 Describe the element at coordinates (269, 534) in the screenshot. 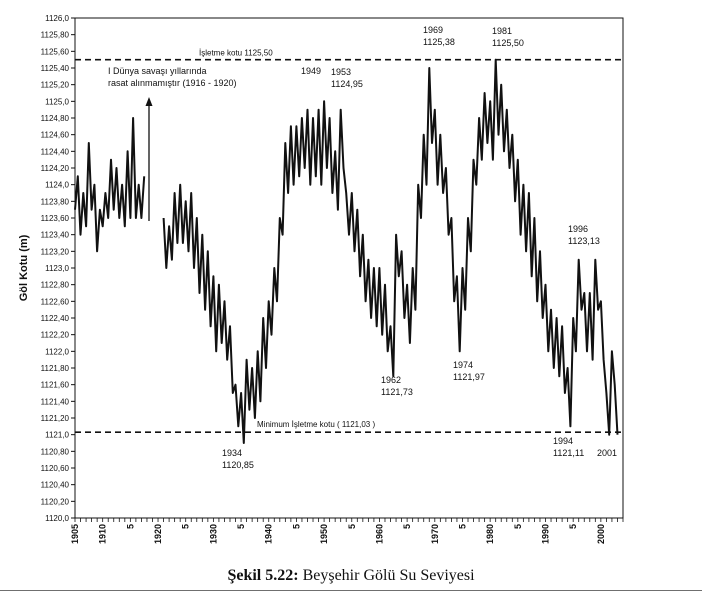

I see `x-tick-label: 1940` at that location.